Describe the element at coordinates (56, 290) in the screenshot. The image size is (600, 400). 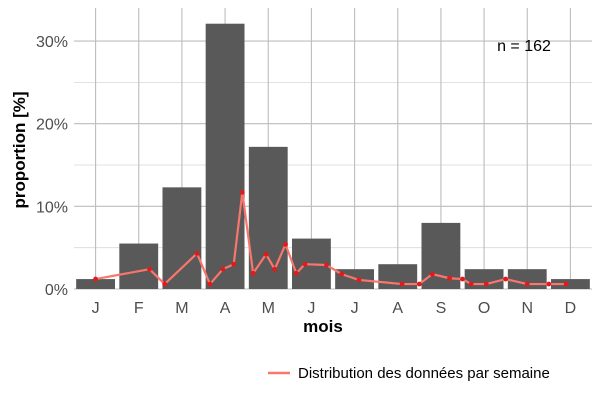
I see `y-tick-label: 0%` at that location.